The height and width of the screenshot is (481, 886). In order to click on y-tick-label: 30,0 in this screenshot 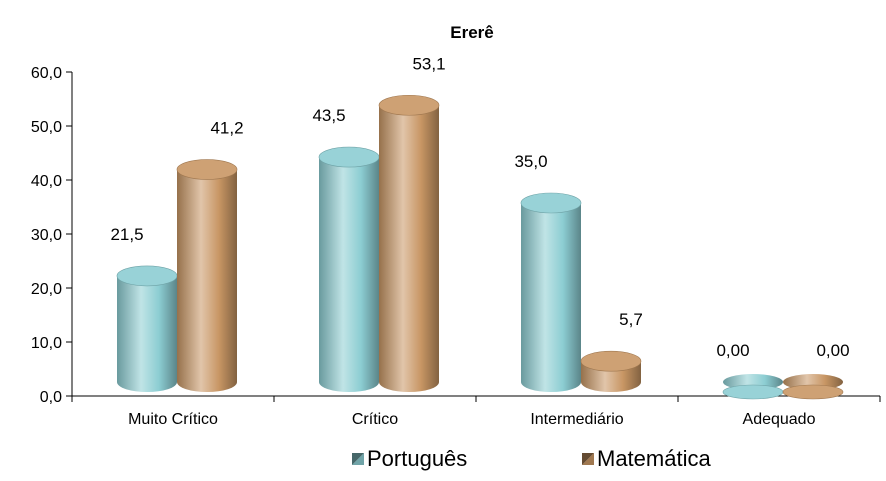, I will do `click(46, 235)`.